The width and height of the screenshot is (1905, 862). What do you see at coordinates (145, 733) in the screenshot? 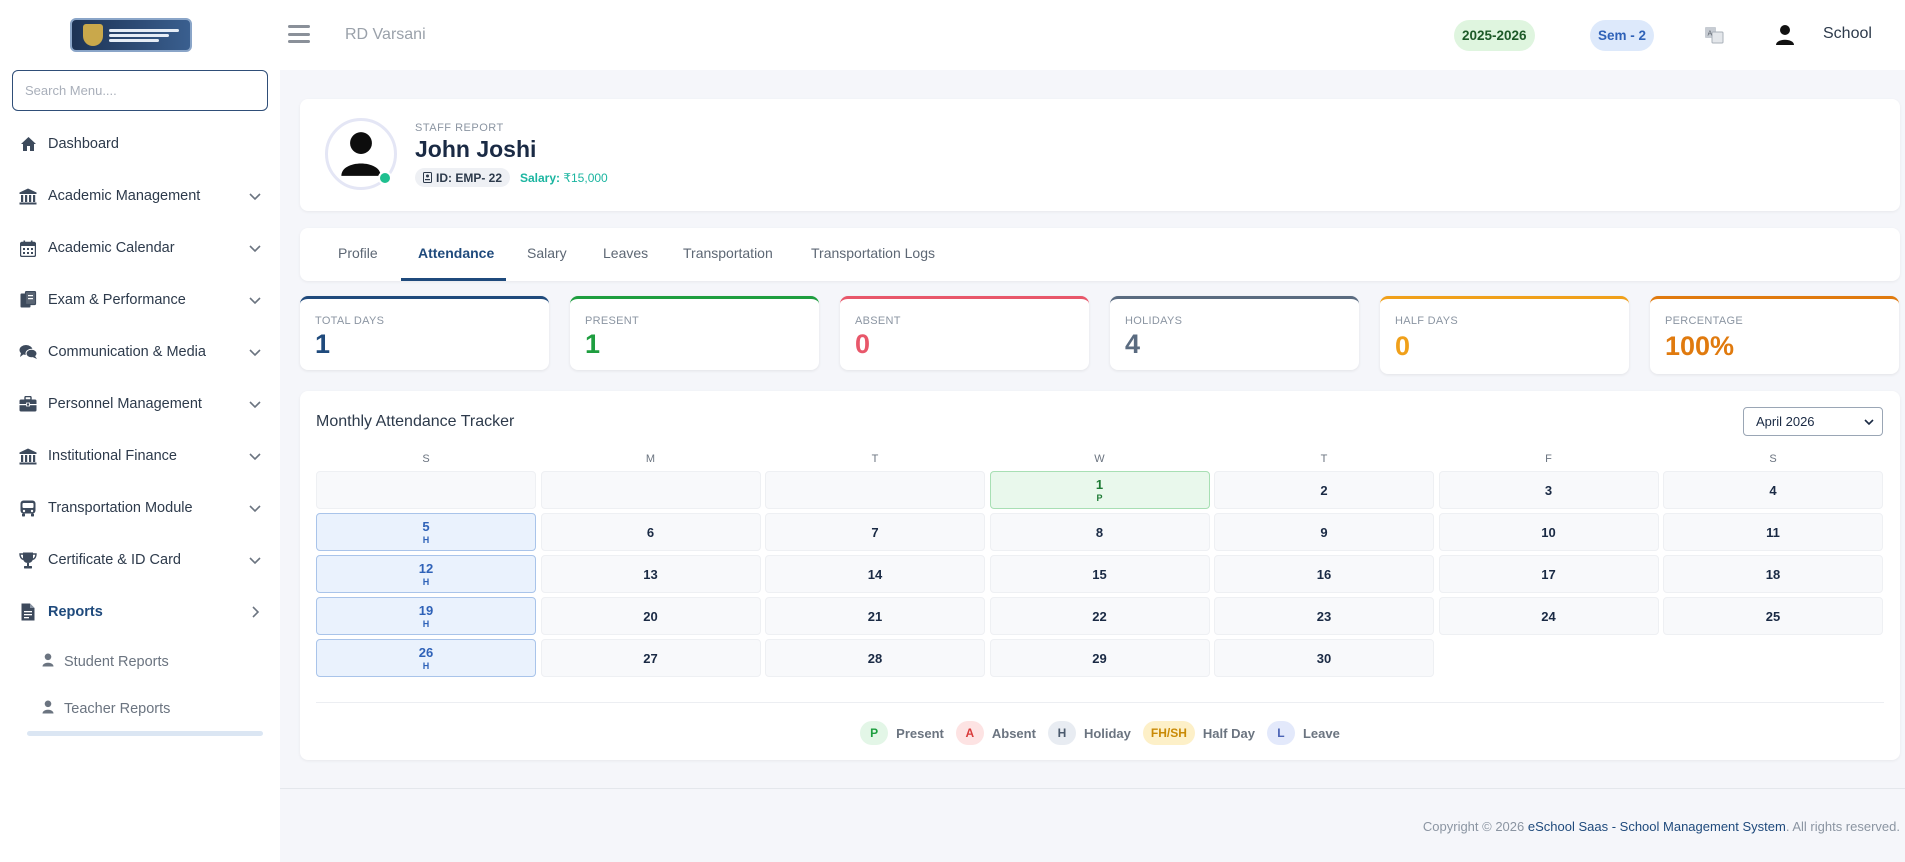
I see `sidebar-scrollbar` at bounding box center [145, 733].